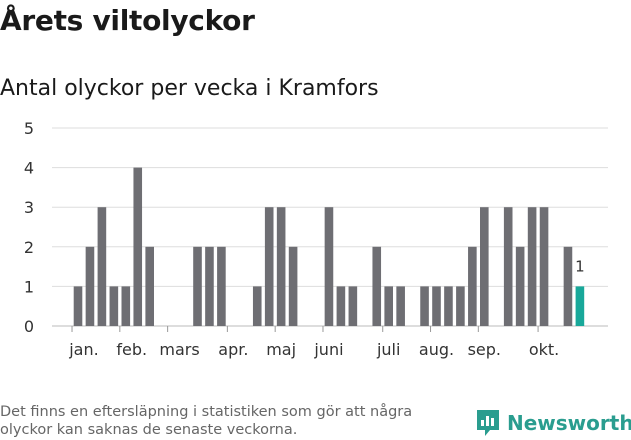 Image resolution: width=631 pixels, height=440 pixels. Describe the element at coordinates (131, 349) in the screenshot. I see `x-tick-label: feb.` at that location.